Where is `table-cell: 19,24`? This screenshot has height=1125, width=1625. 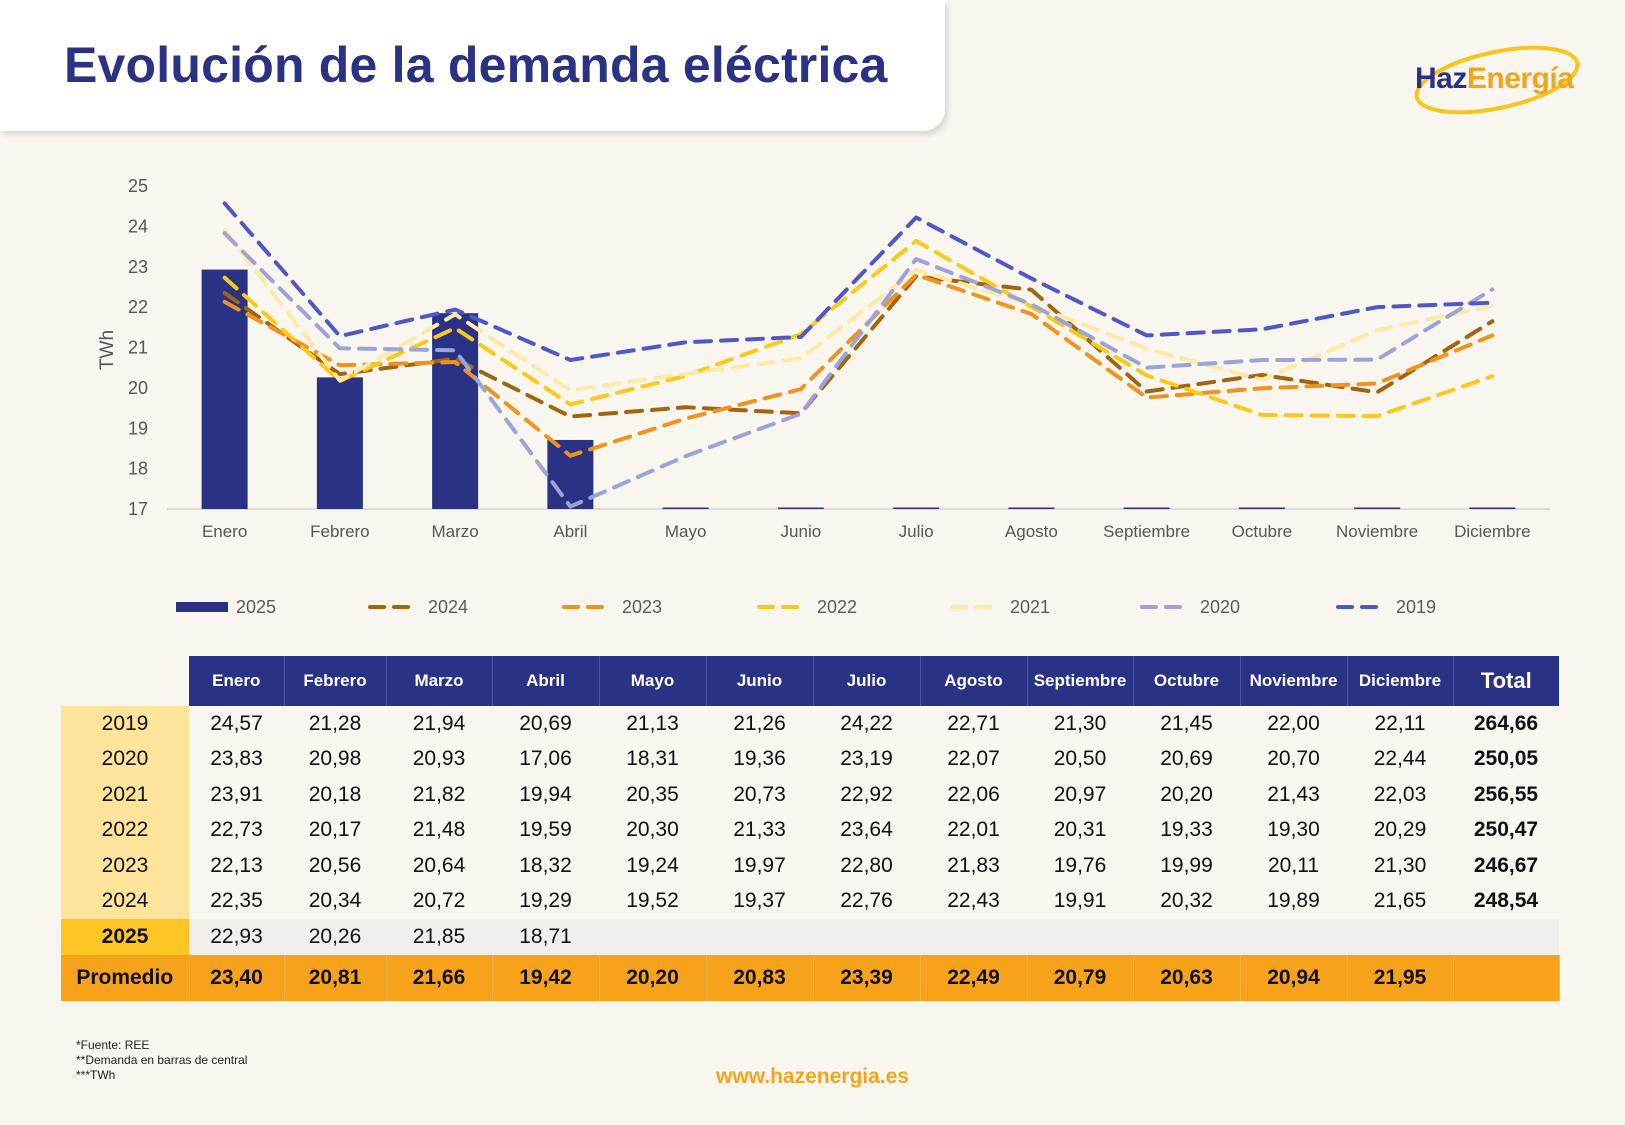 table-cell: 19,24 is located at coordinates (652, 865).